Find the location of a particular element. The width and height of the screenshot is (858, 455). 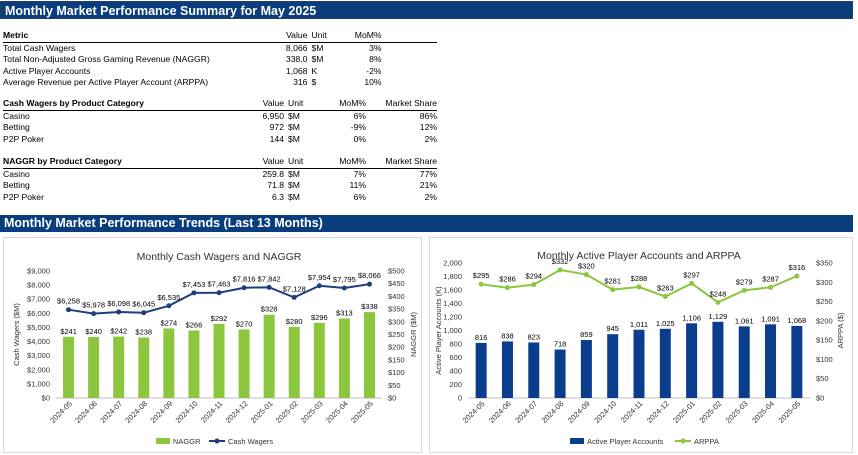

bar-data-label: $296 is located at coordinates (319, 317).